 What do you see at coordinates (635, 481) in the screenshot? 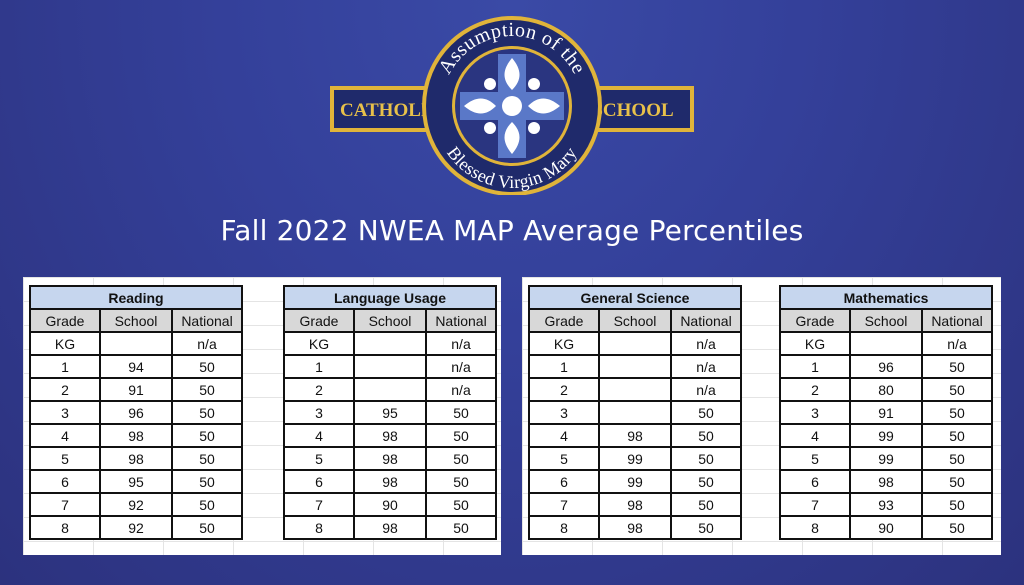
I see `table-row: 6 99 50` at bounding box center [635, 481].